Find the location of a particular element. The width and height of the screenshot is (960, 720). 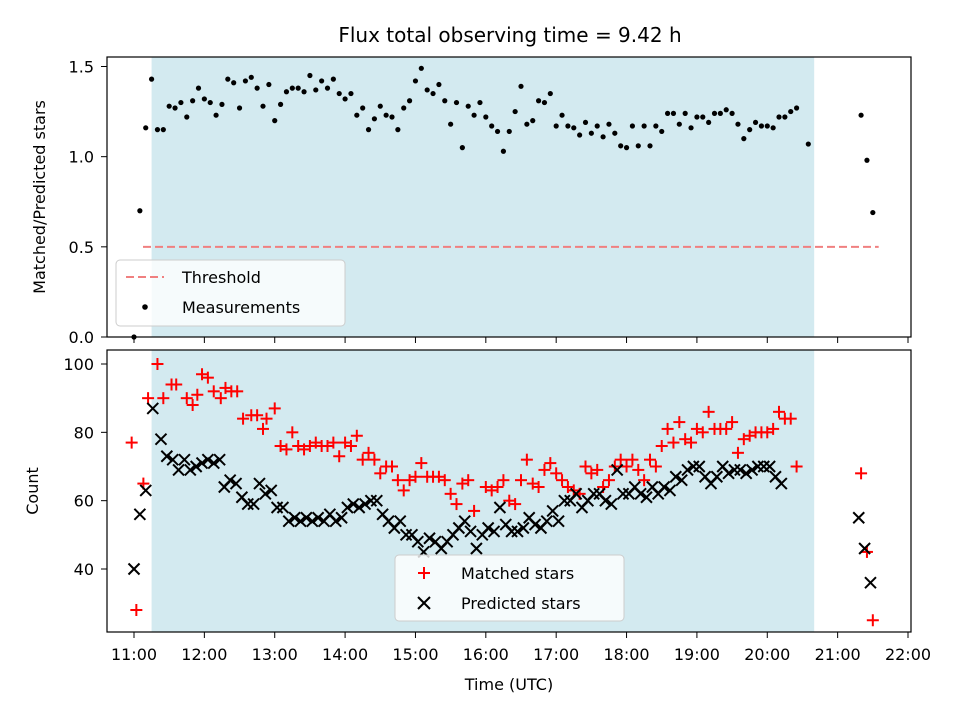

top-ylabel: Matched/Predicted stars is located at coordinates (39, 197).